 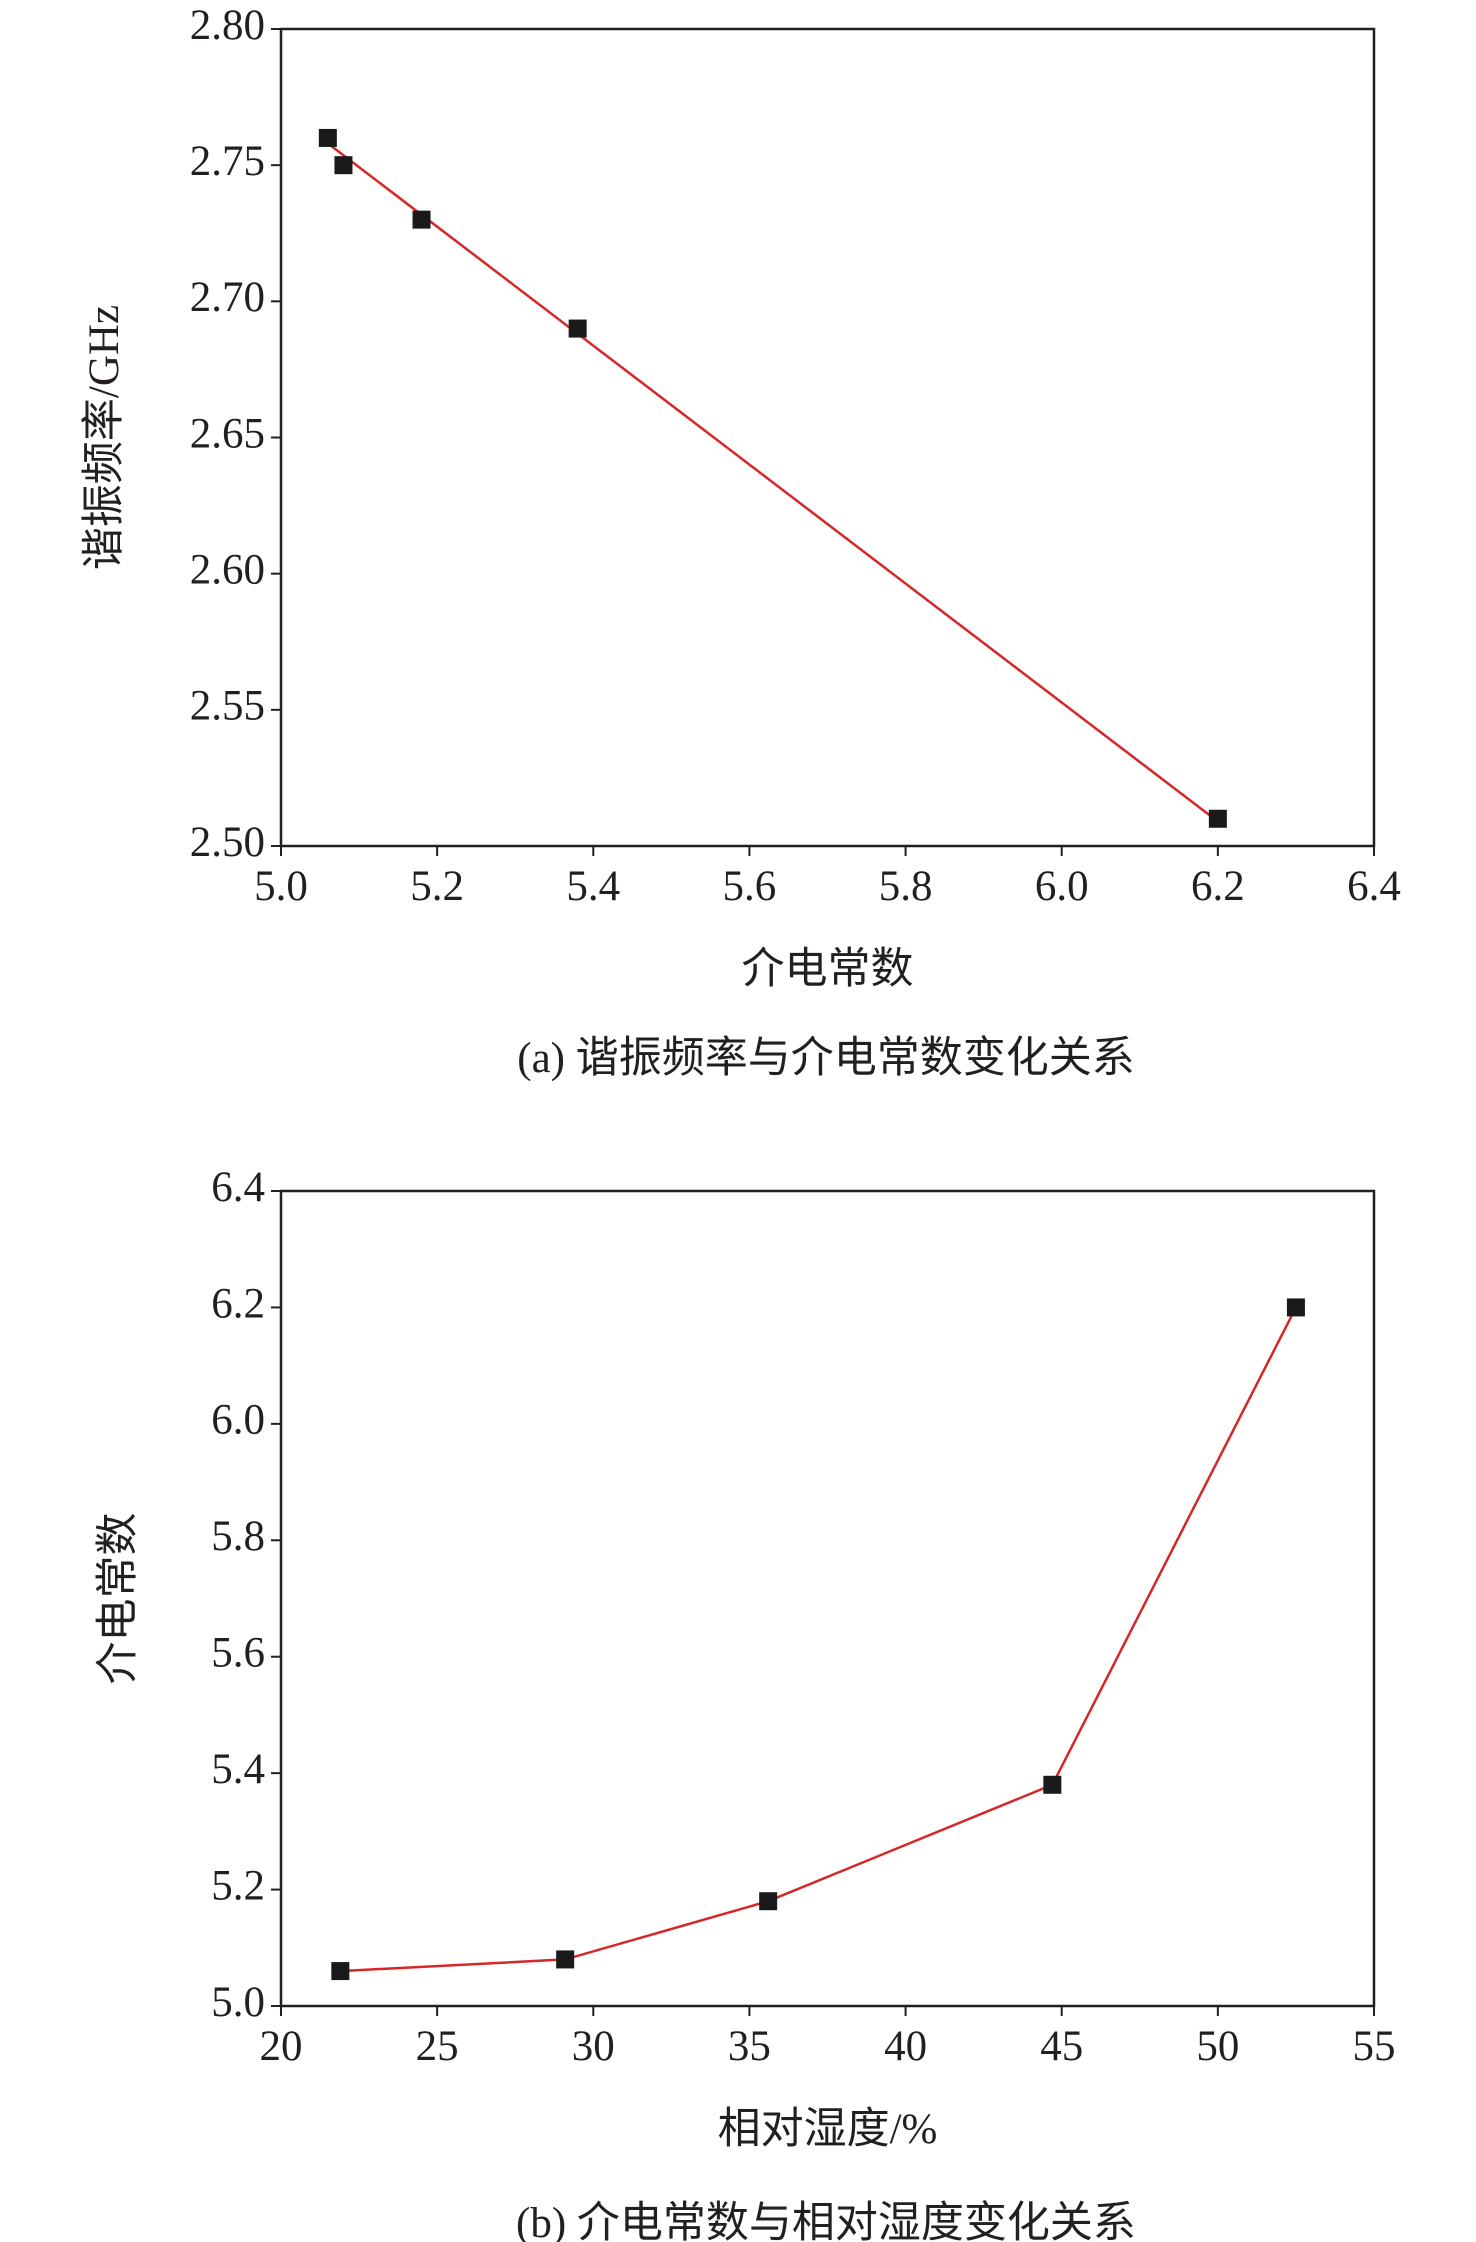 What do you see at coordinates (828, 2129) in the screenshot?
I see `x-axis-label: 相对湿度/%` at bounding box center [828, 2129].